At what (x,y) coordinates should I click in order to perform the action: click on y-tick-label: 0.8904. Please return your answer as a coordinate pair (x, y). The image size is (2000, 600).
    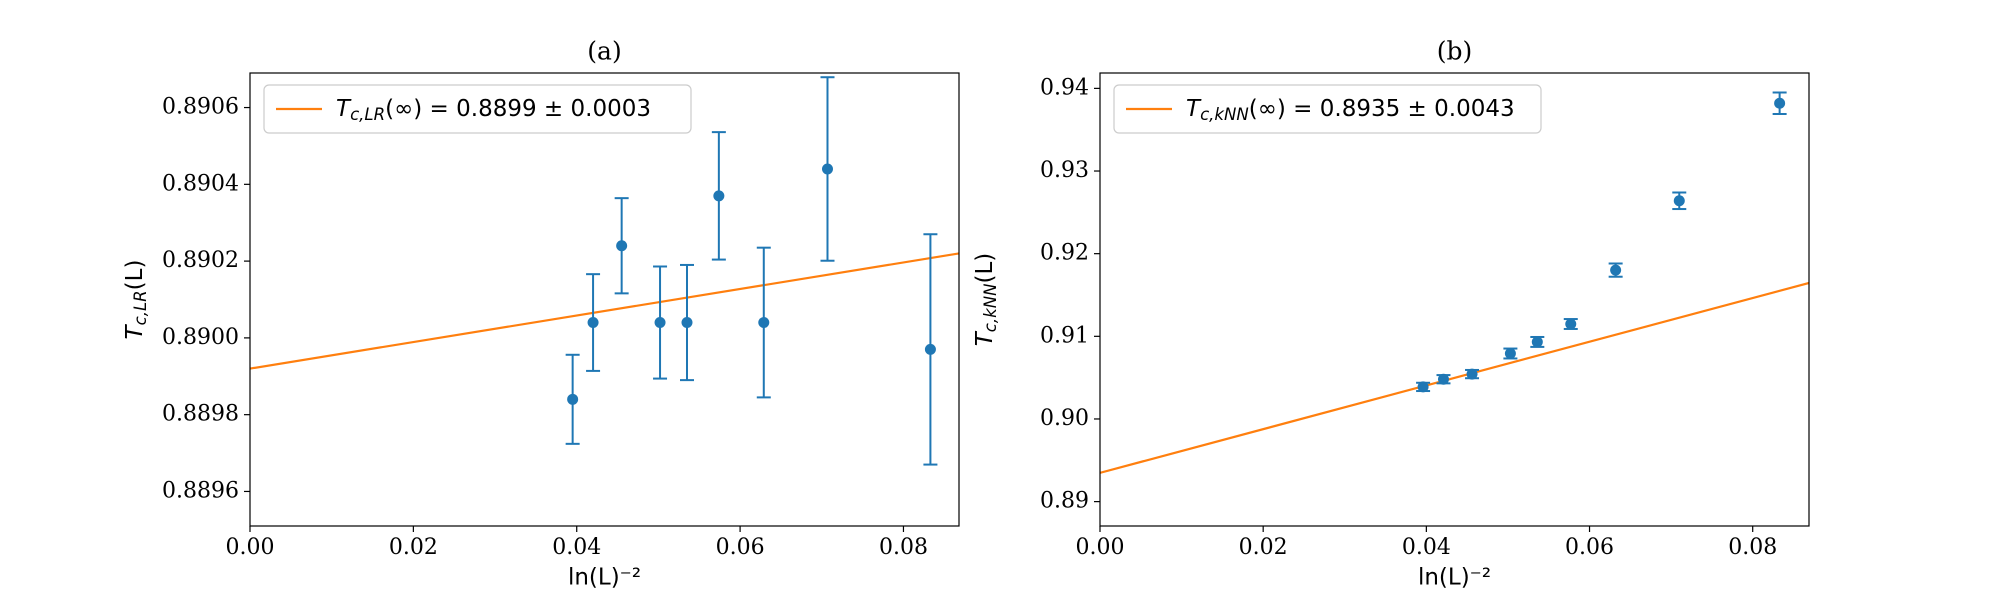
    Looking at the image, I should click on (200, 183).